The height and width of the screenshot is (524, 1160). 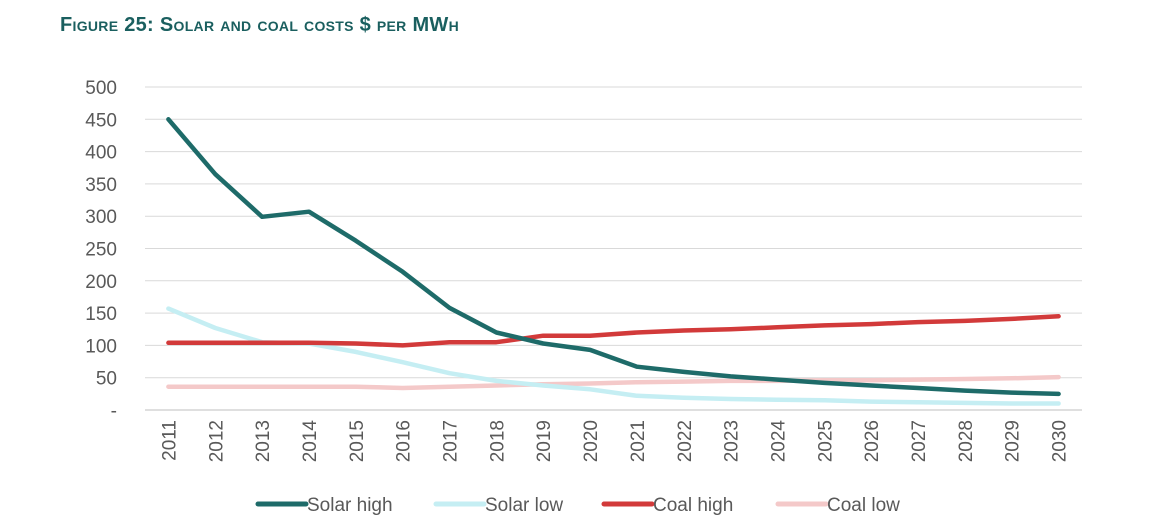 What do you see at coordinates (613, 382) in the screenshot?
I see `series-line-coal-low` at bounding box center [613, 382].